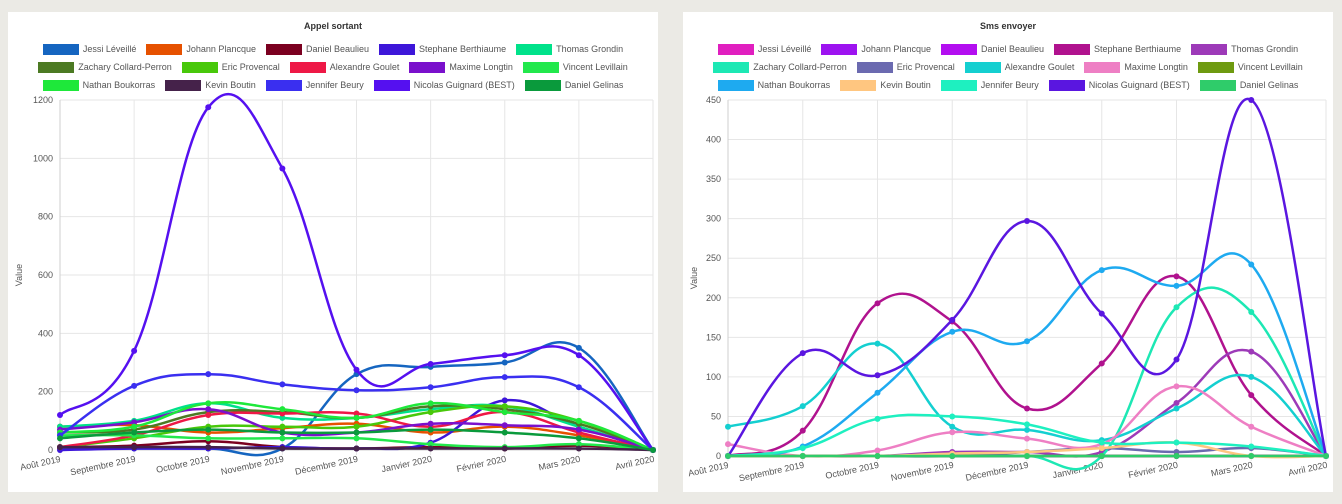 The image size is (1342, 504). What do you see at coordinates (442, 49) in the screenshot?
I see `legend-item-stephane-berthiaume: Stephane Berthiaume` at bounding box center [442, 49].